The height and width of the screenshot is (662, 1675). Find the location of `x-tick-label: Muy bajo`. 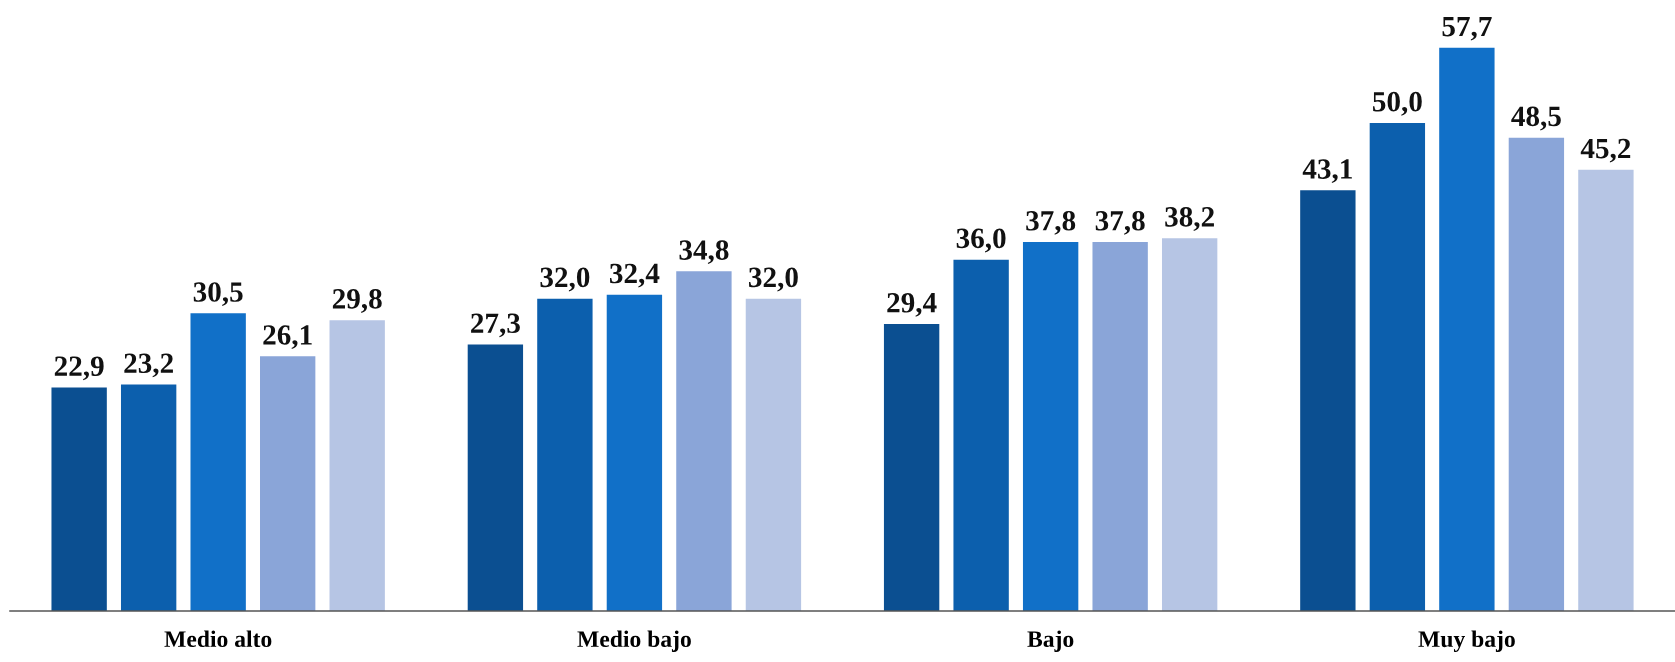

x-tick-label: Muy bajo is located at coordinates (1466, 641).